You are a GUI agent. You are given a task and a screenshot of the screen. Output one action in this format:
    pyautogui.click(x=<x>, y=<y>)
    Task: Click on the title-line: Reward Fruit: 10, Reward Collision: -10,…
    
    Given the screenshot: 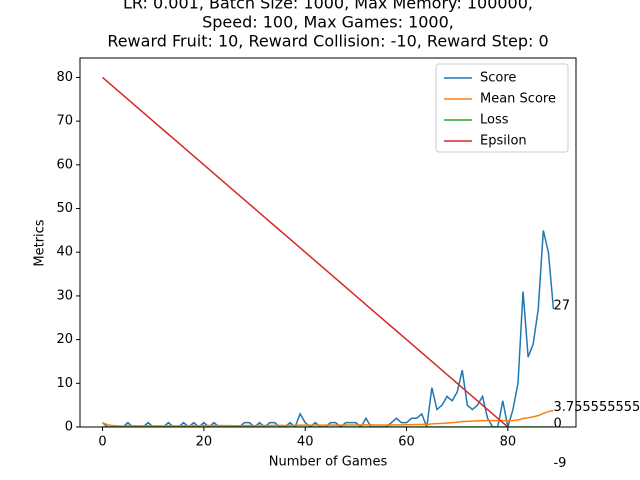 What is the action you would take?
    pyautogui.click(x=327, y=41)
    